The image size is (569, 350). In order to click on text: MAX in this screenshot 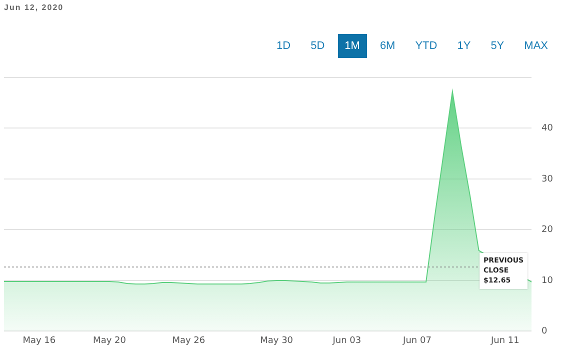, I will do `click(536, 46)`.